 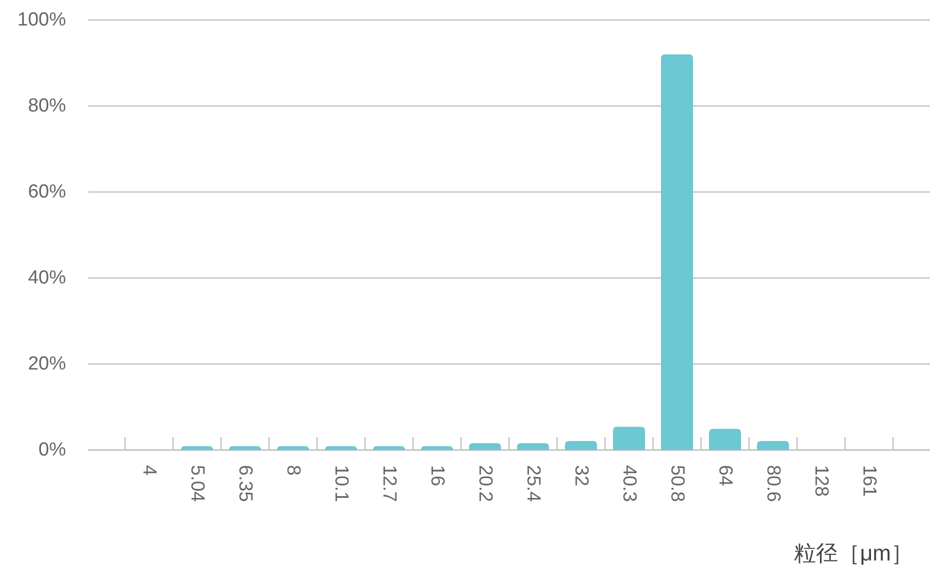 What do you see at coordinates (869, 481) in the screenshot?
I see `x-tick-label: 161` at bounding box center [869, 481].